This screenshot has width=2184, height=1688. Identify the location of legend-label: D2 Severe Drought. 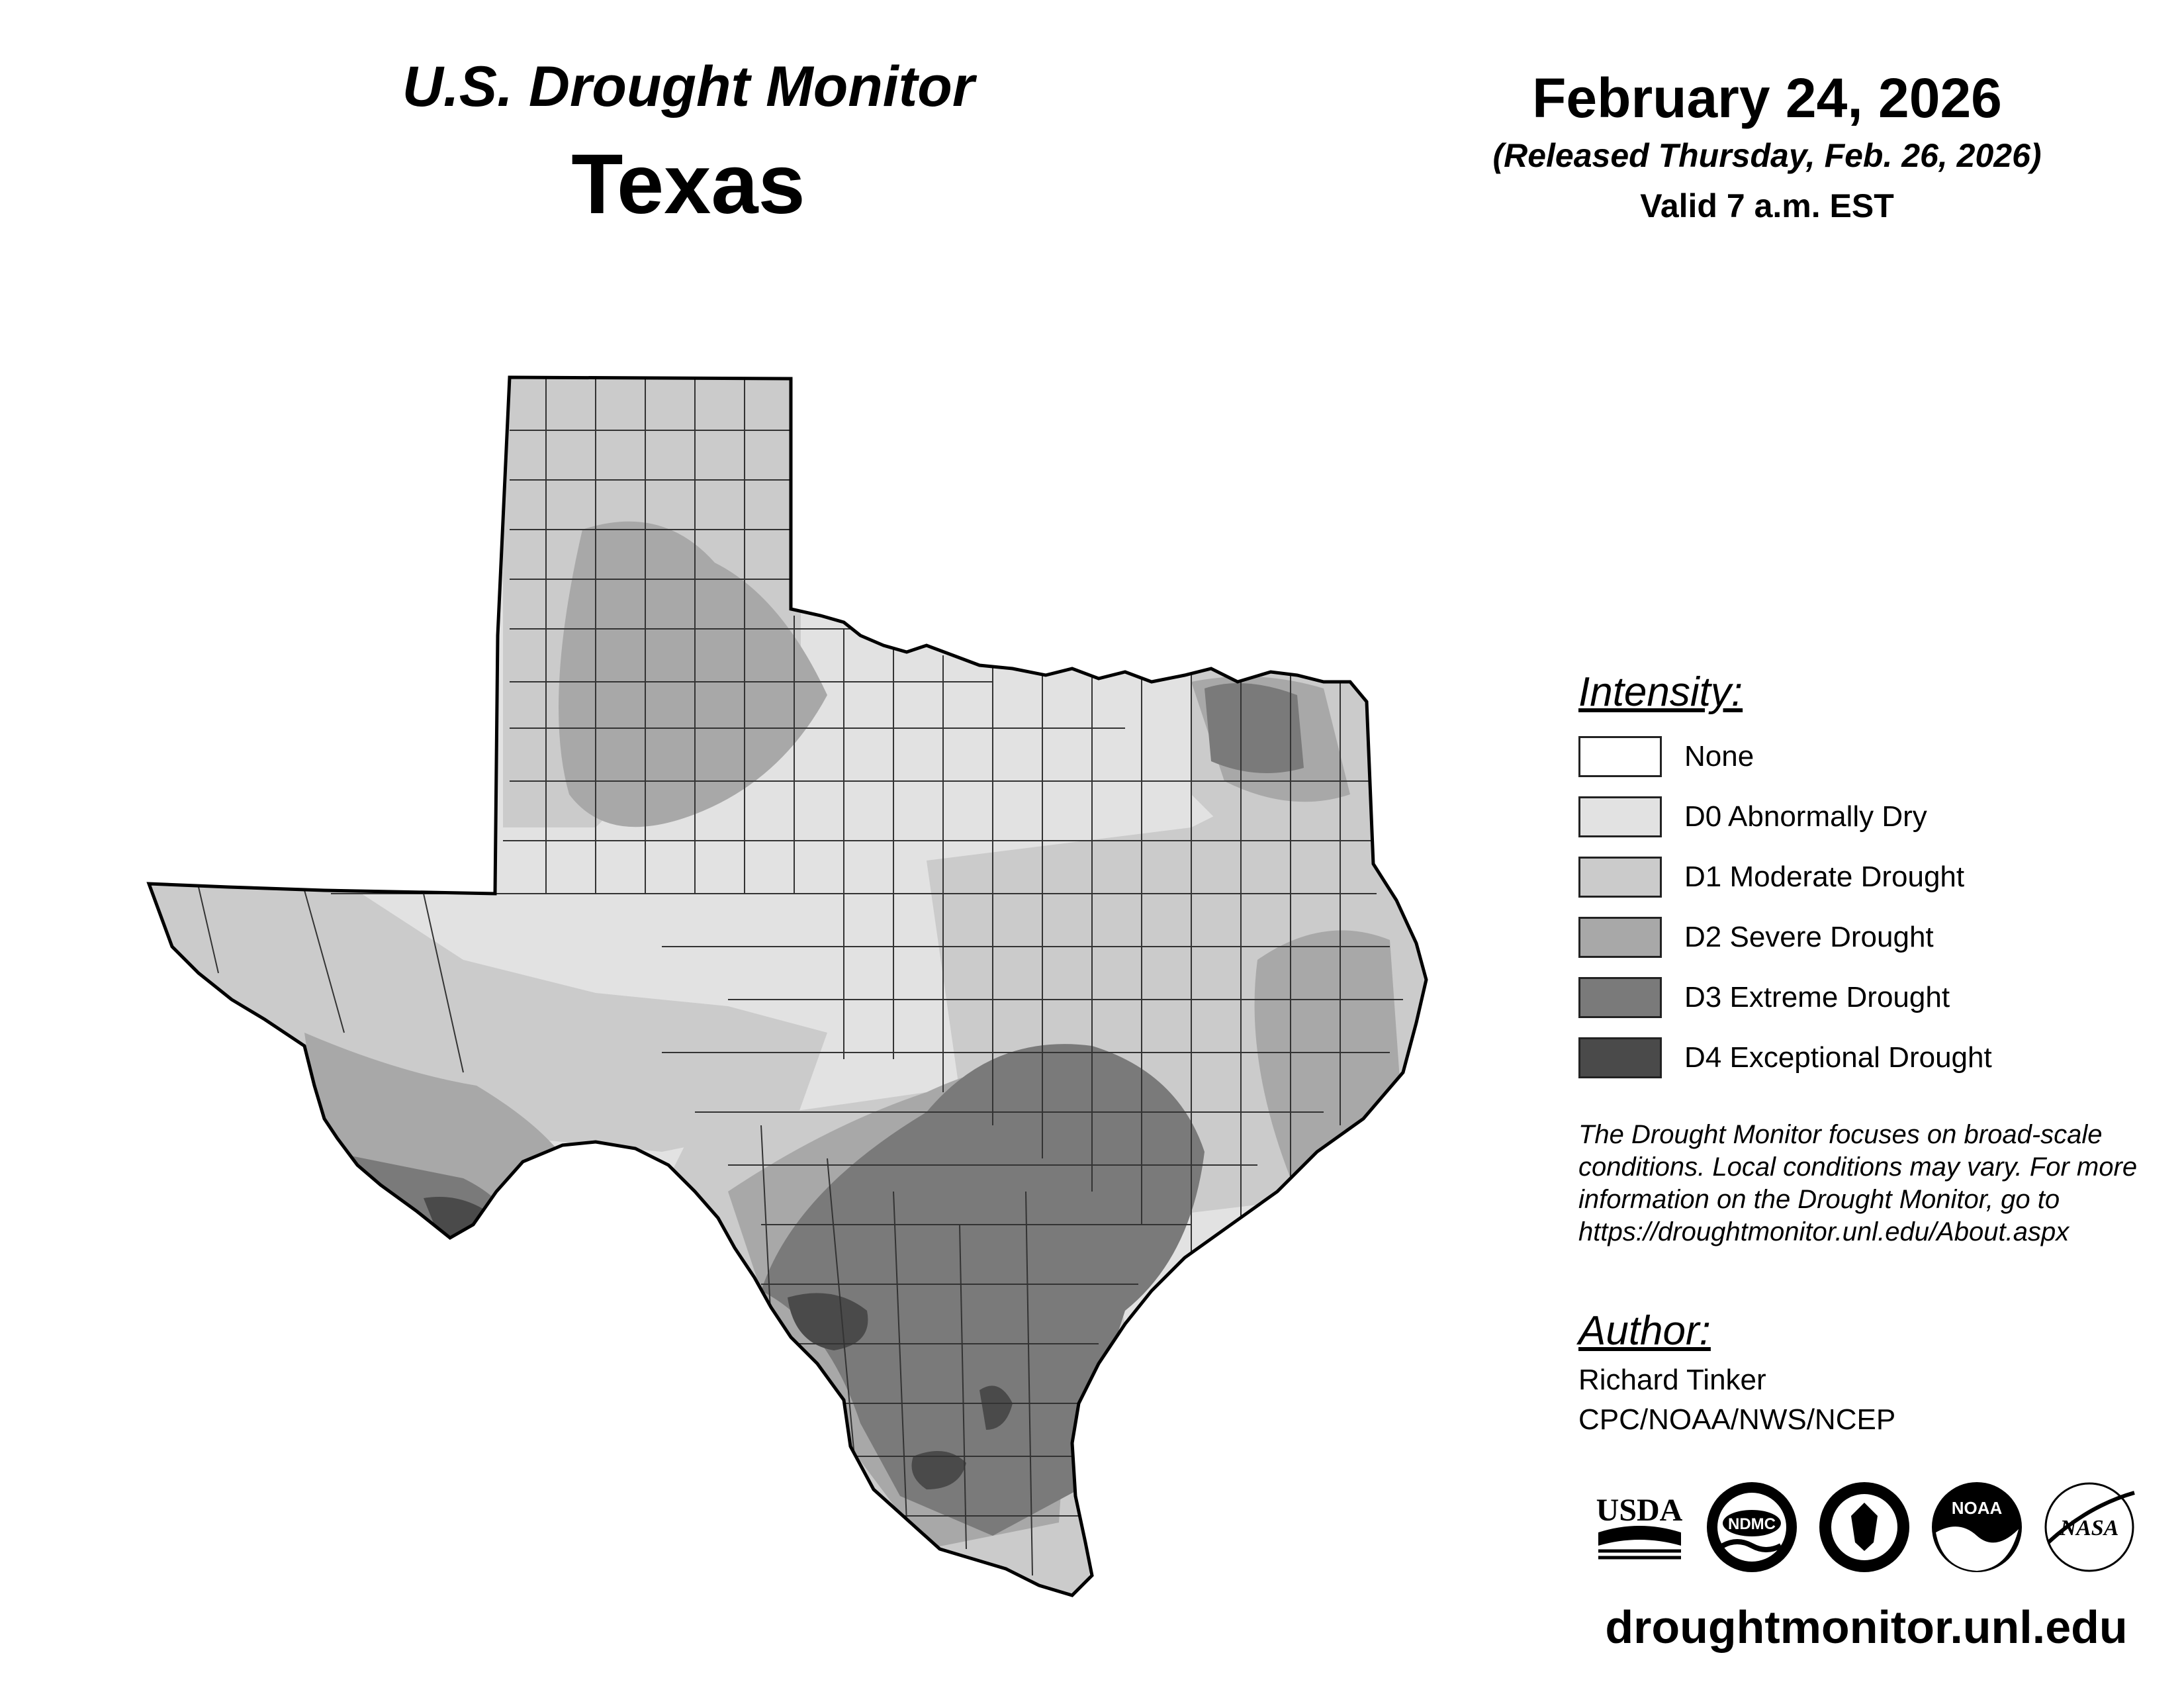
(1809, 937).